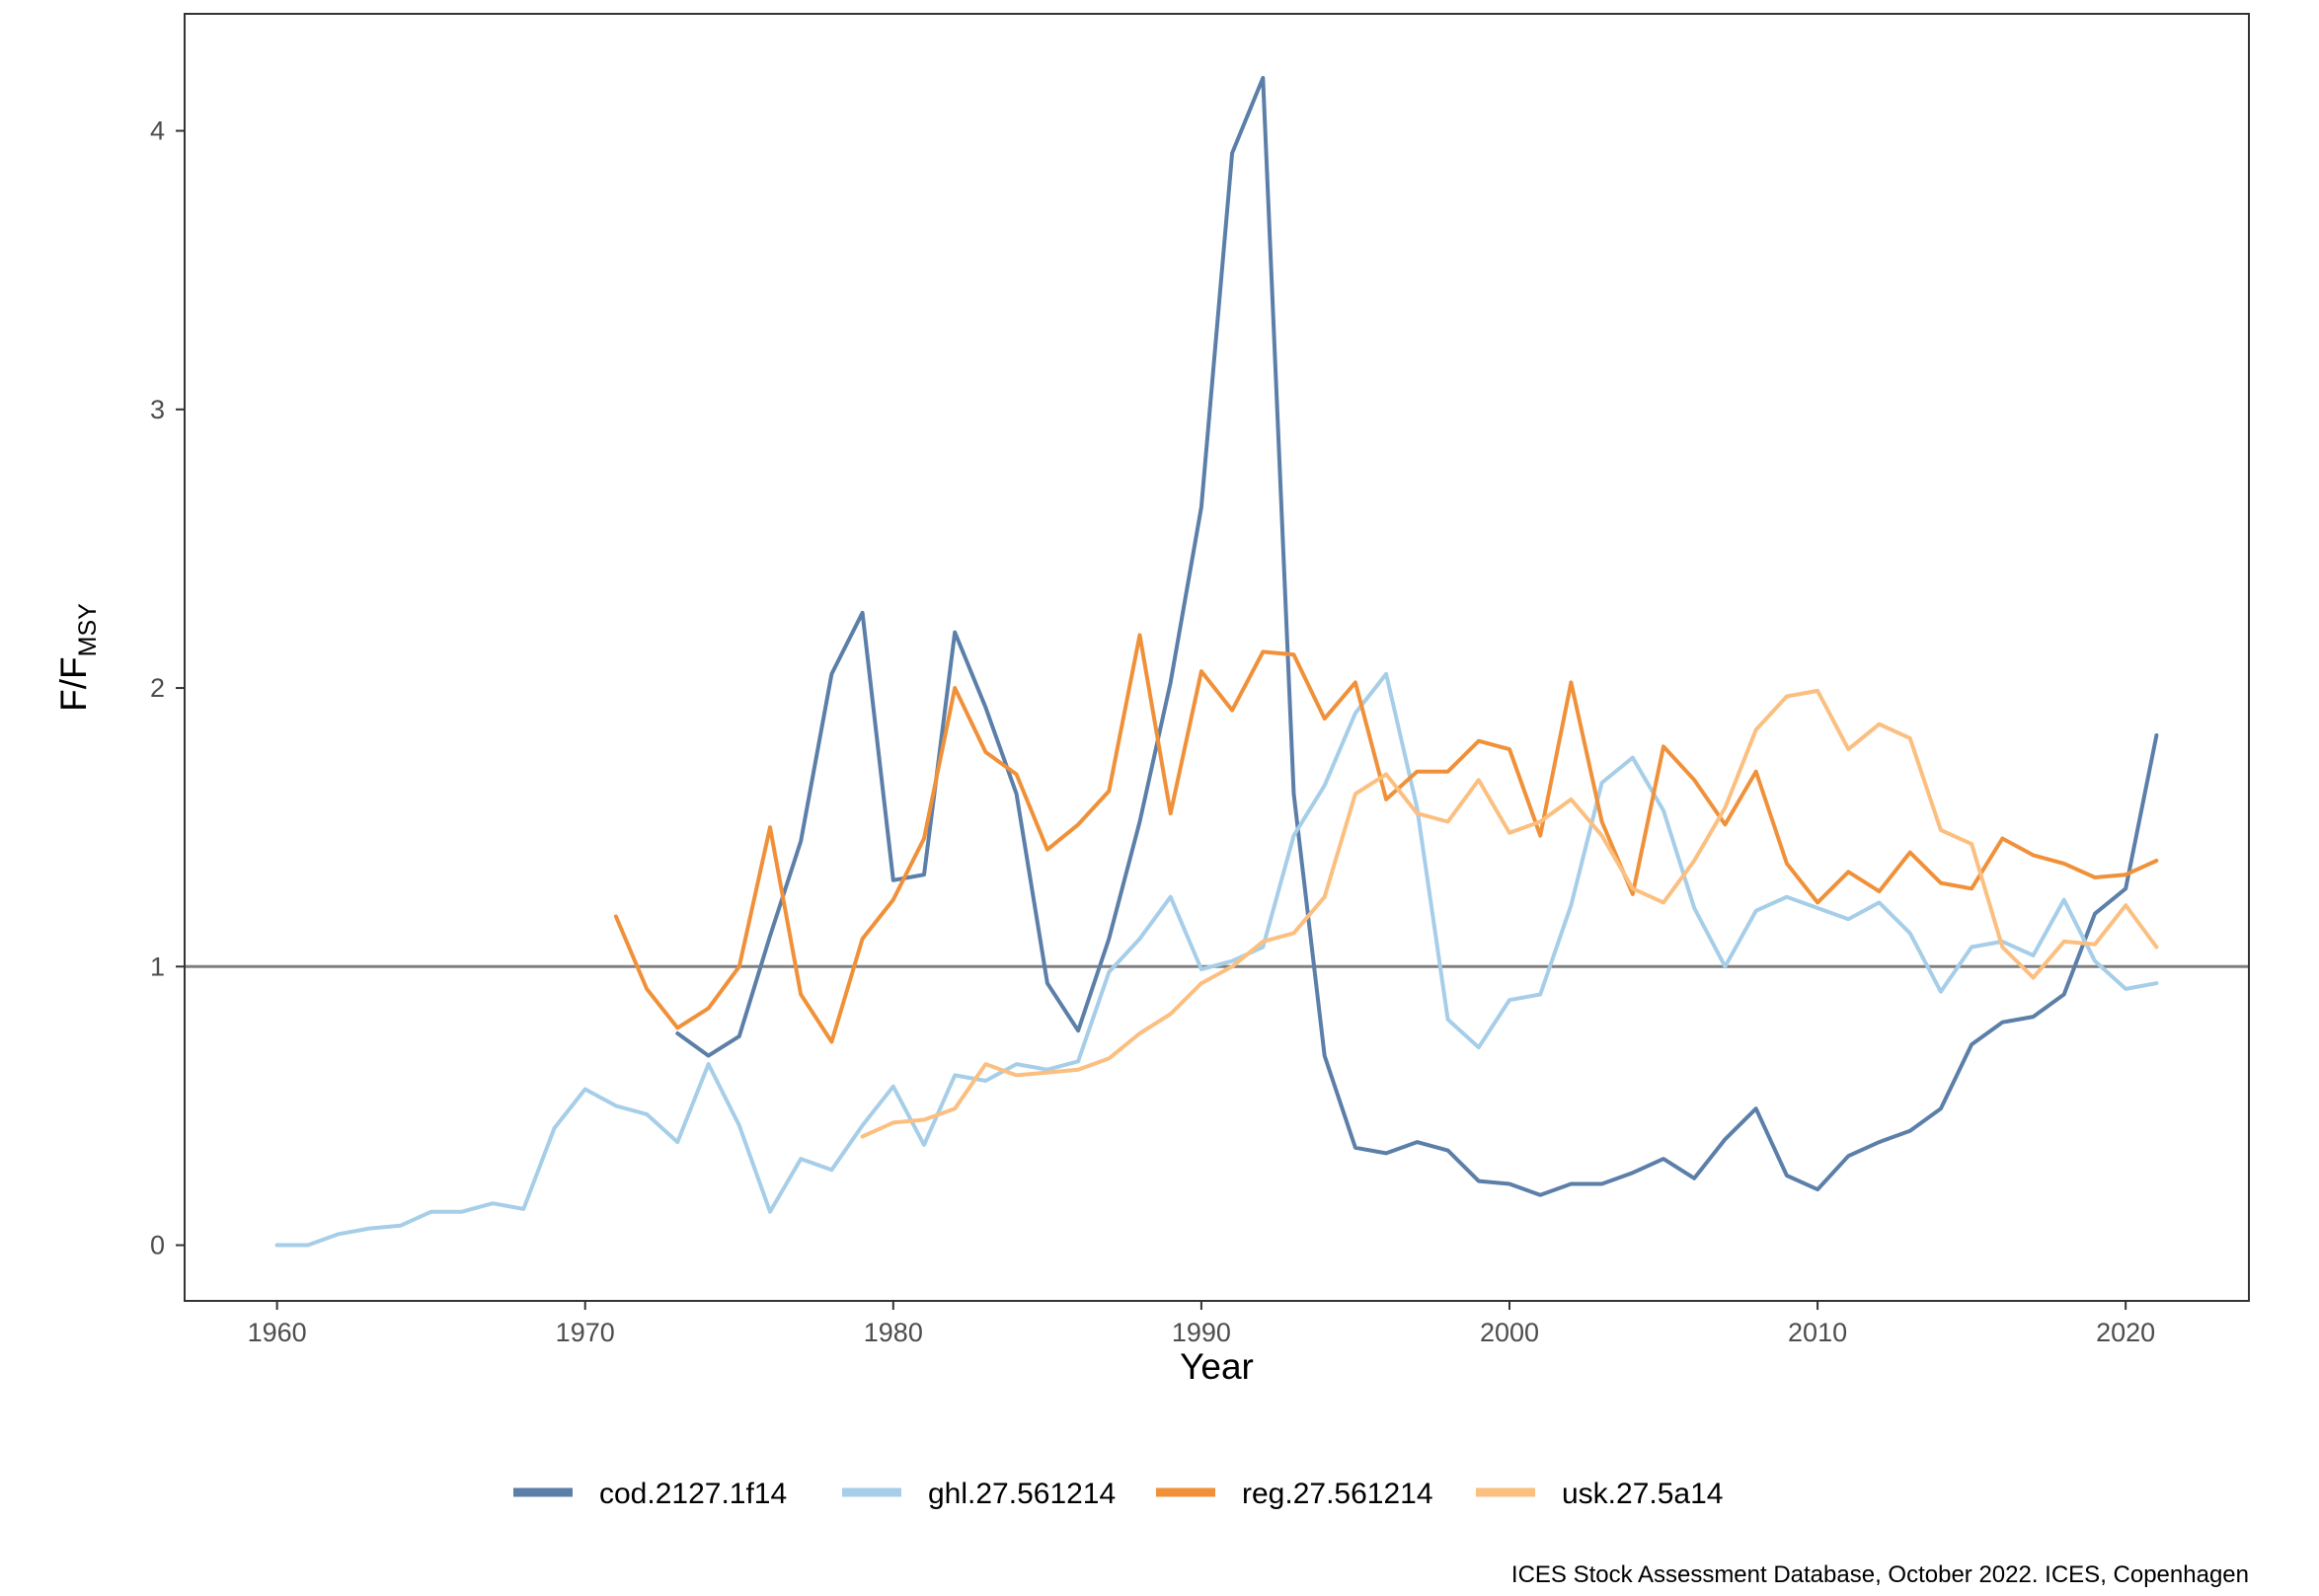 The height and width of the screenshot is (1596, 2319). Describe the element at coordinates (693, 1494) in the screenshot. I see `legend-label-cod.2127.1f14: cod.2127.1f14` at that location.